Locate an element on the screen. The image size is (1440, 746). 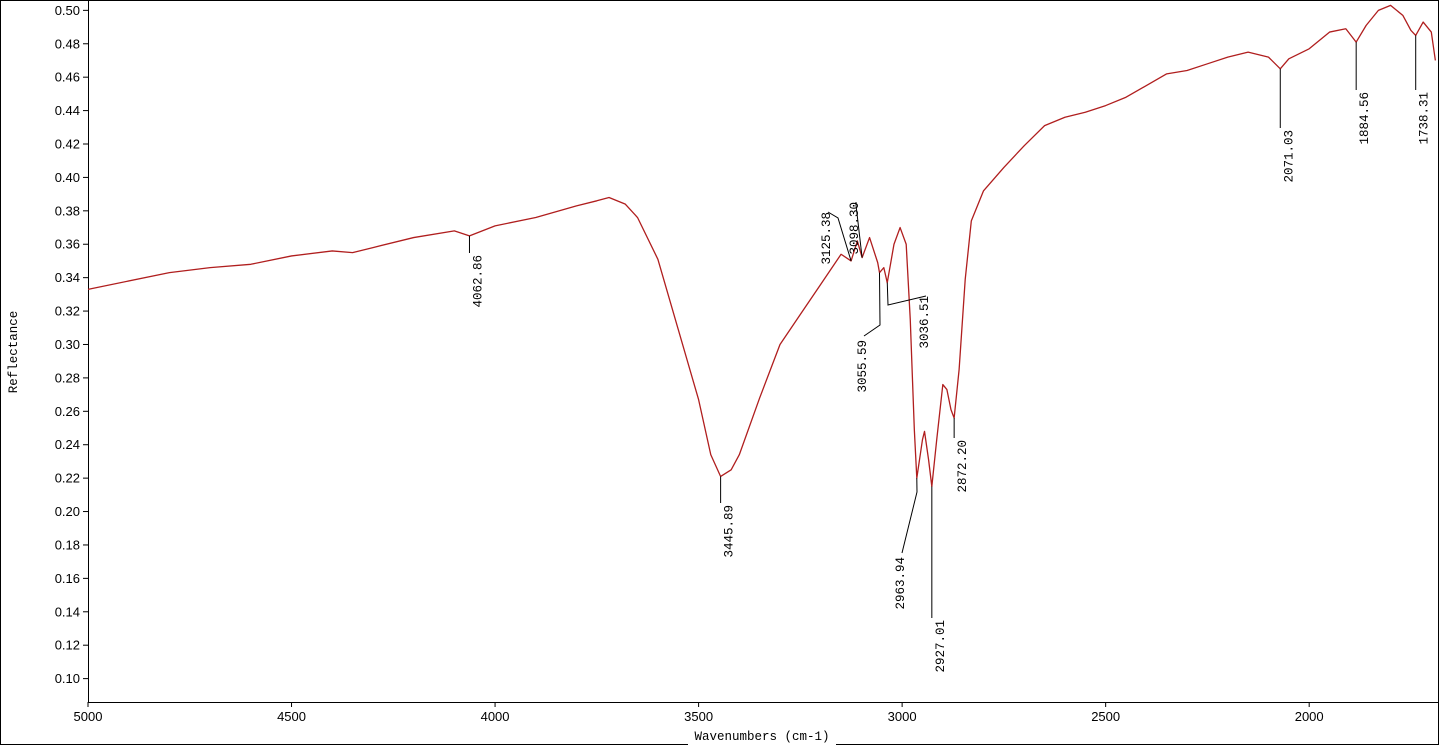
peak-label: 2872.20 is located at coordinates (963, 466).